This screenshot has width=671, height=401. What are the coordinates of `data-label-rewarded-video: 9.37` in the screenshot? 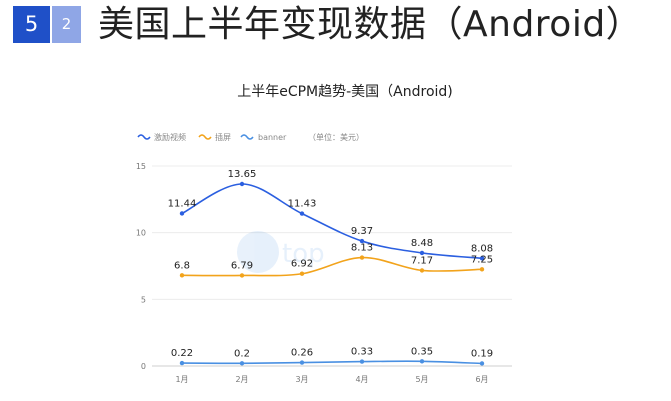 It's located at (362, 231).